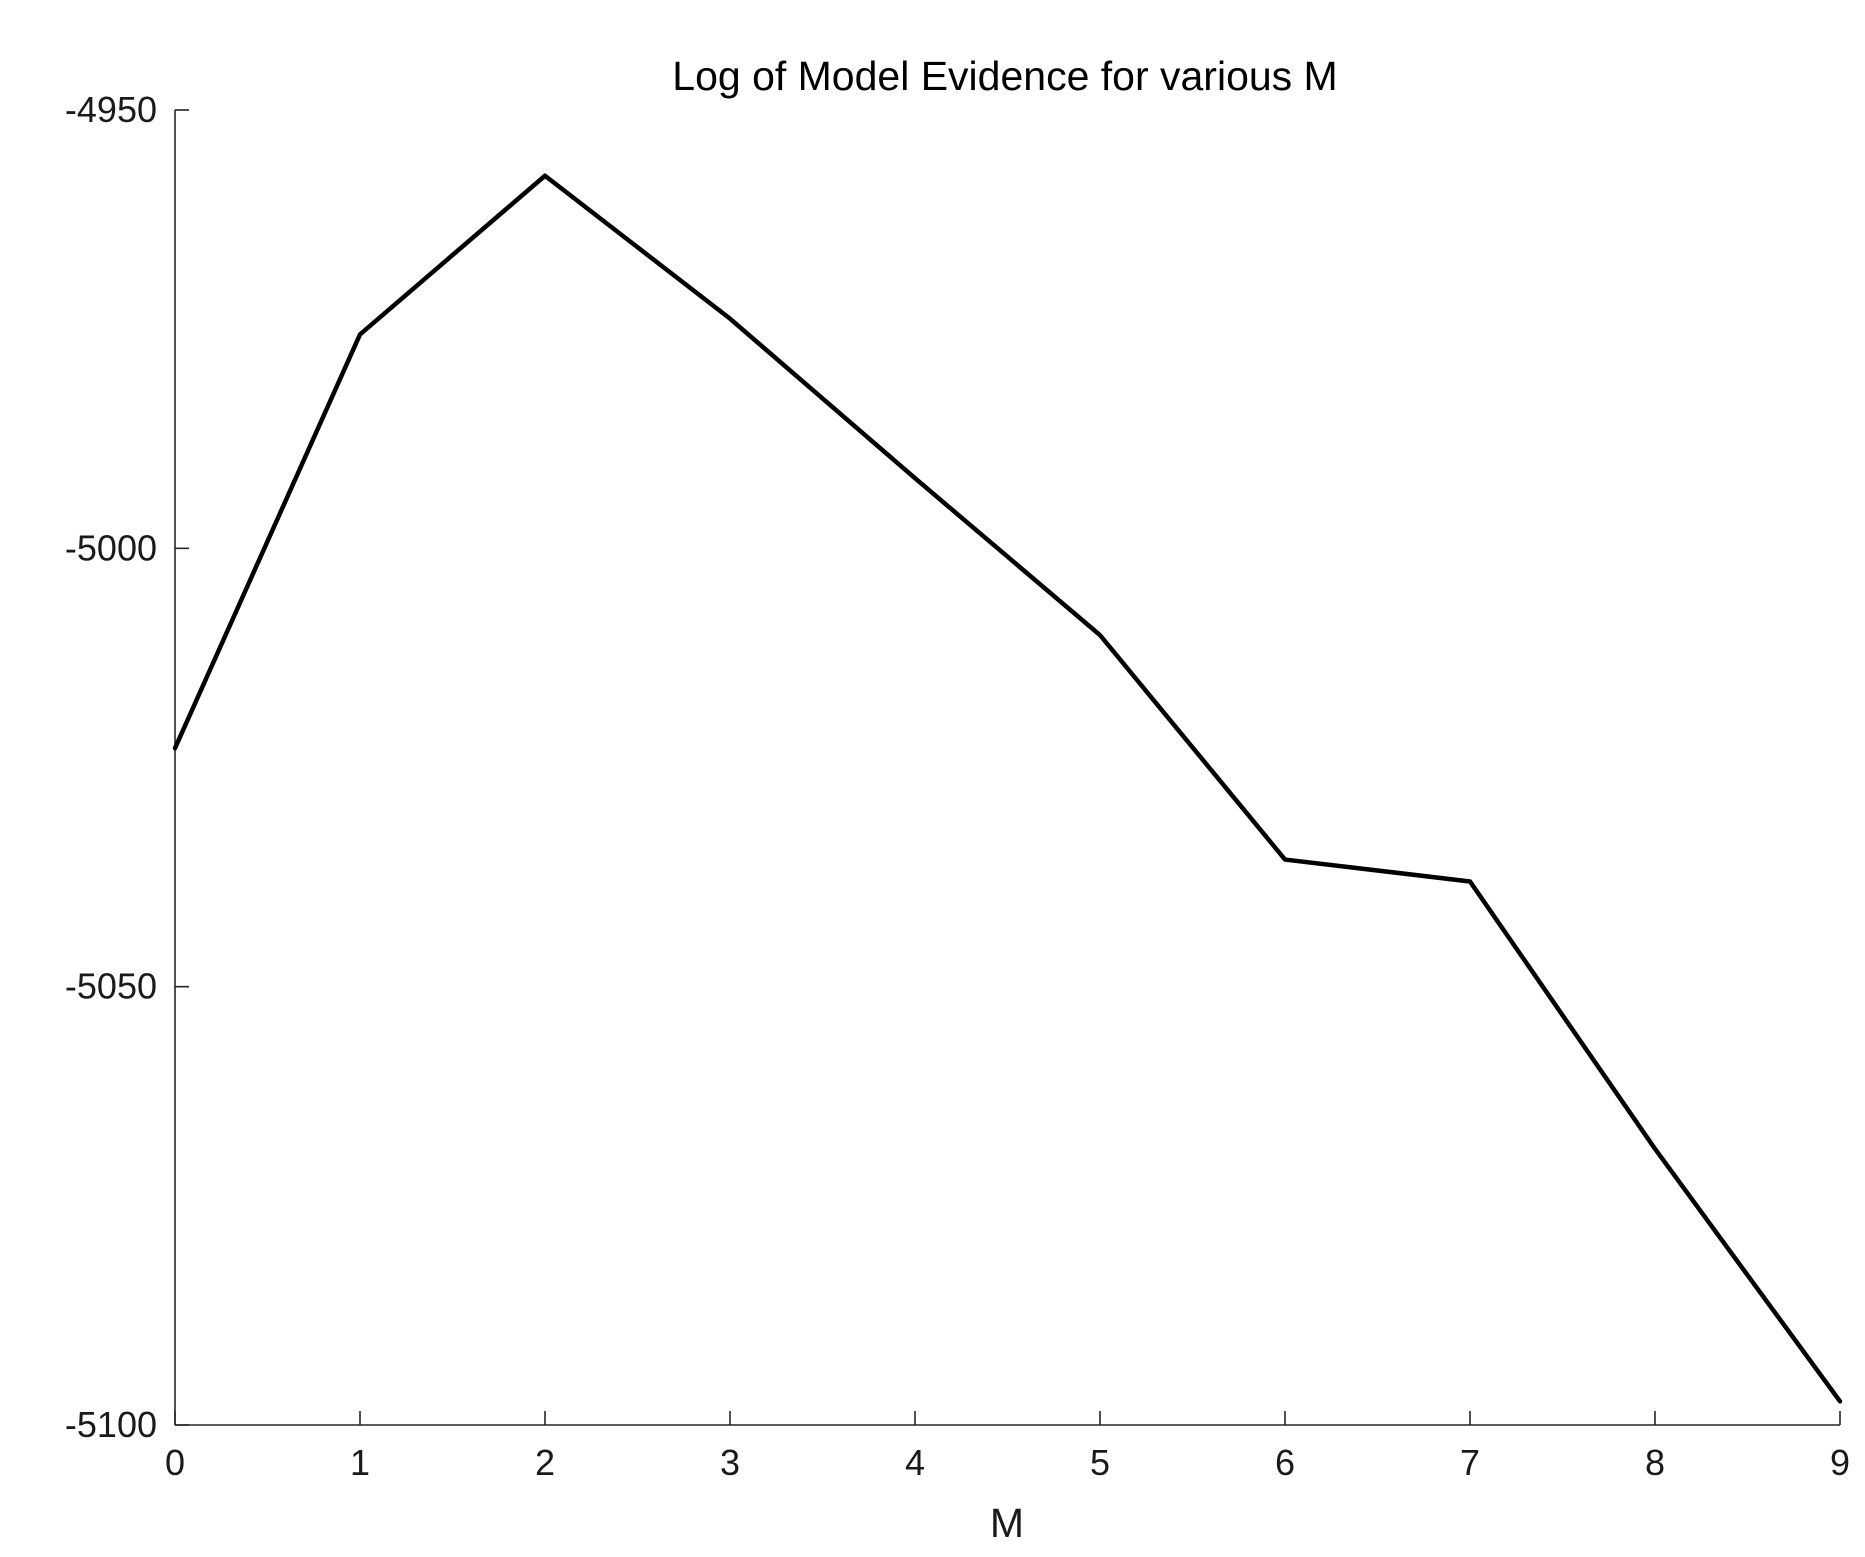 This screenshot has width=1865, height=1557. I want to click on x-tick-label: 2, so click(545, 1462).